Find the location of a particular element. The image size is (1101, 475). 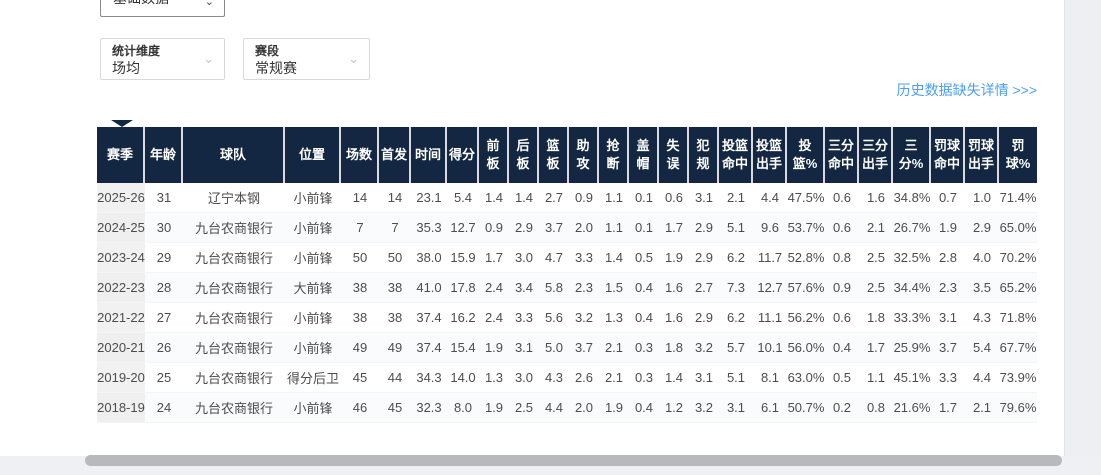

column-header: 球队 is located at coordinates (234, 155).